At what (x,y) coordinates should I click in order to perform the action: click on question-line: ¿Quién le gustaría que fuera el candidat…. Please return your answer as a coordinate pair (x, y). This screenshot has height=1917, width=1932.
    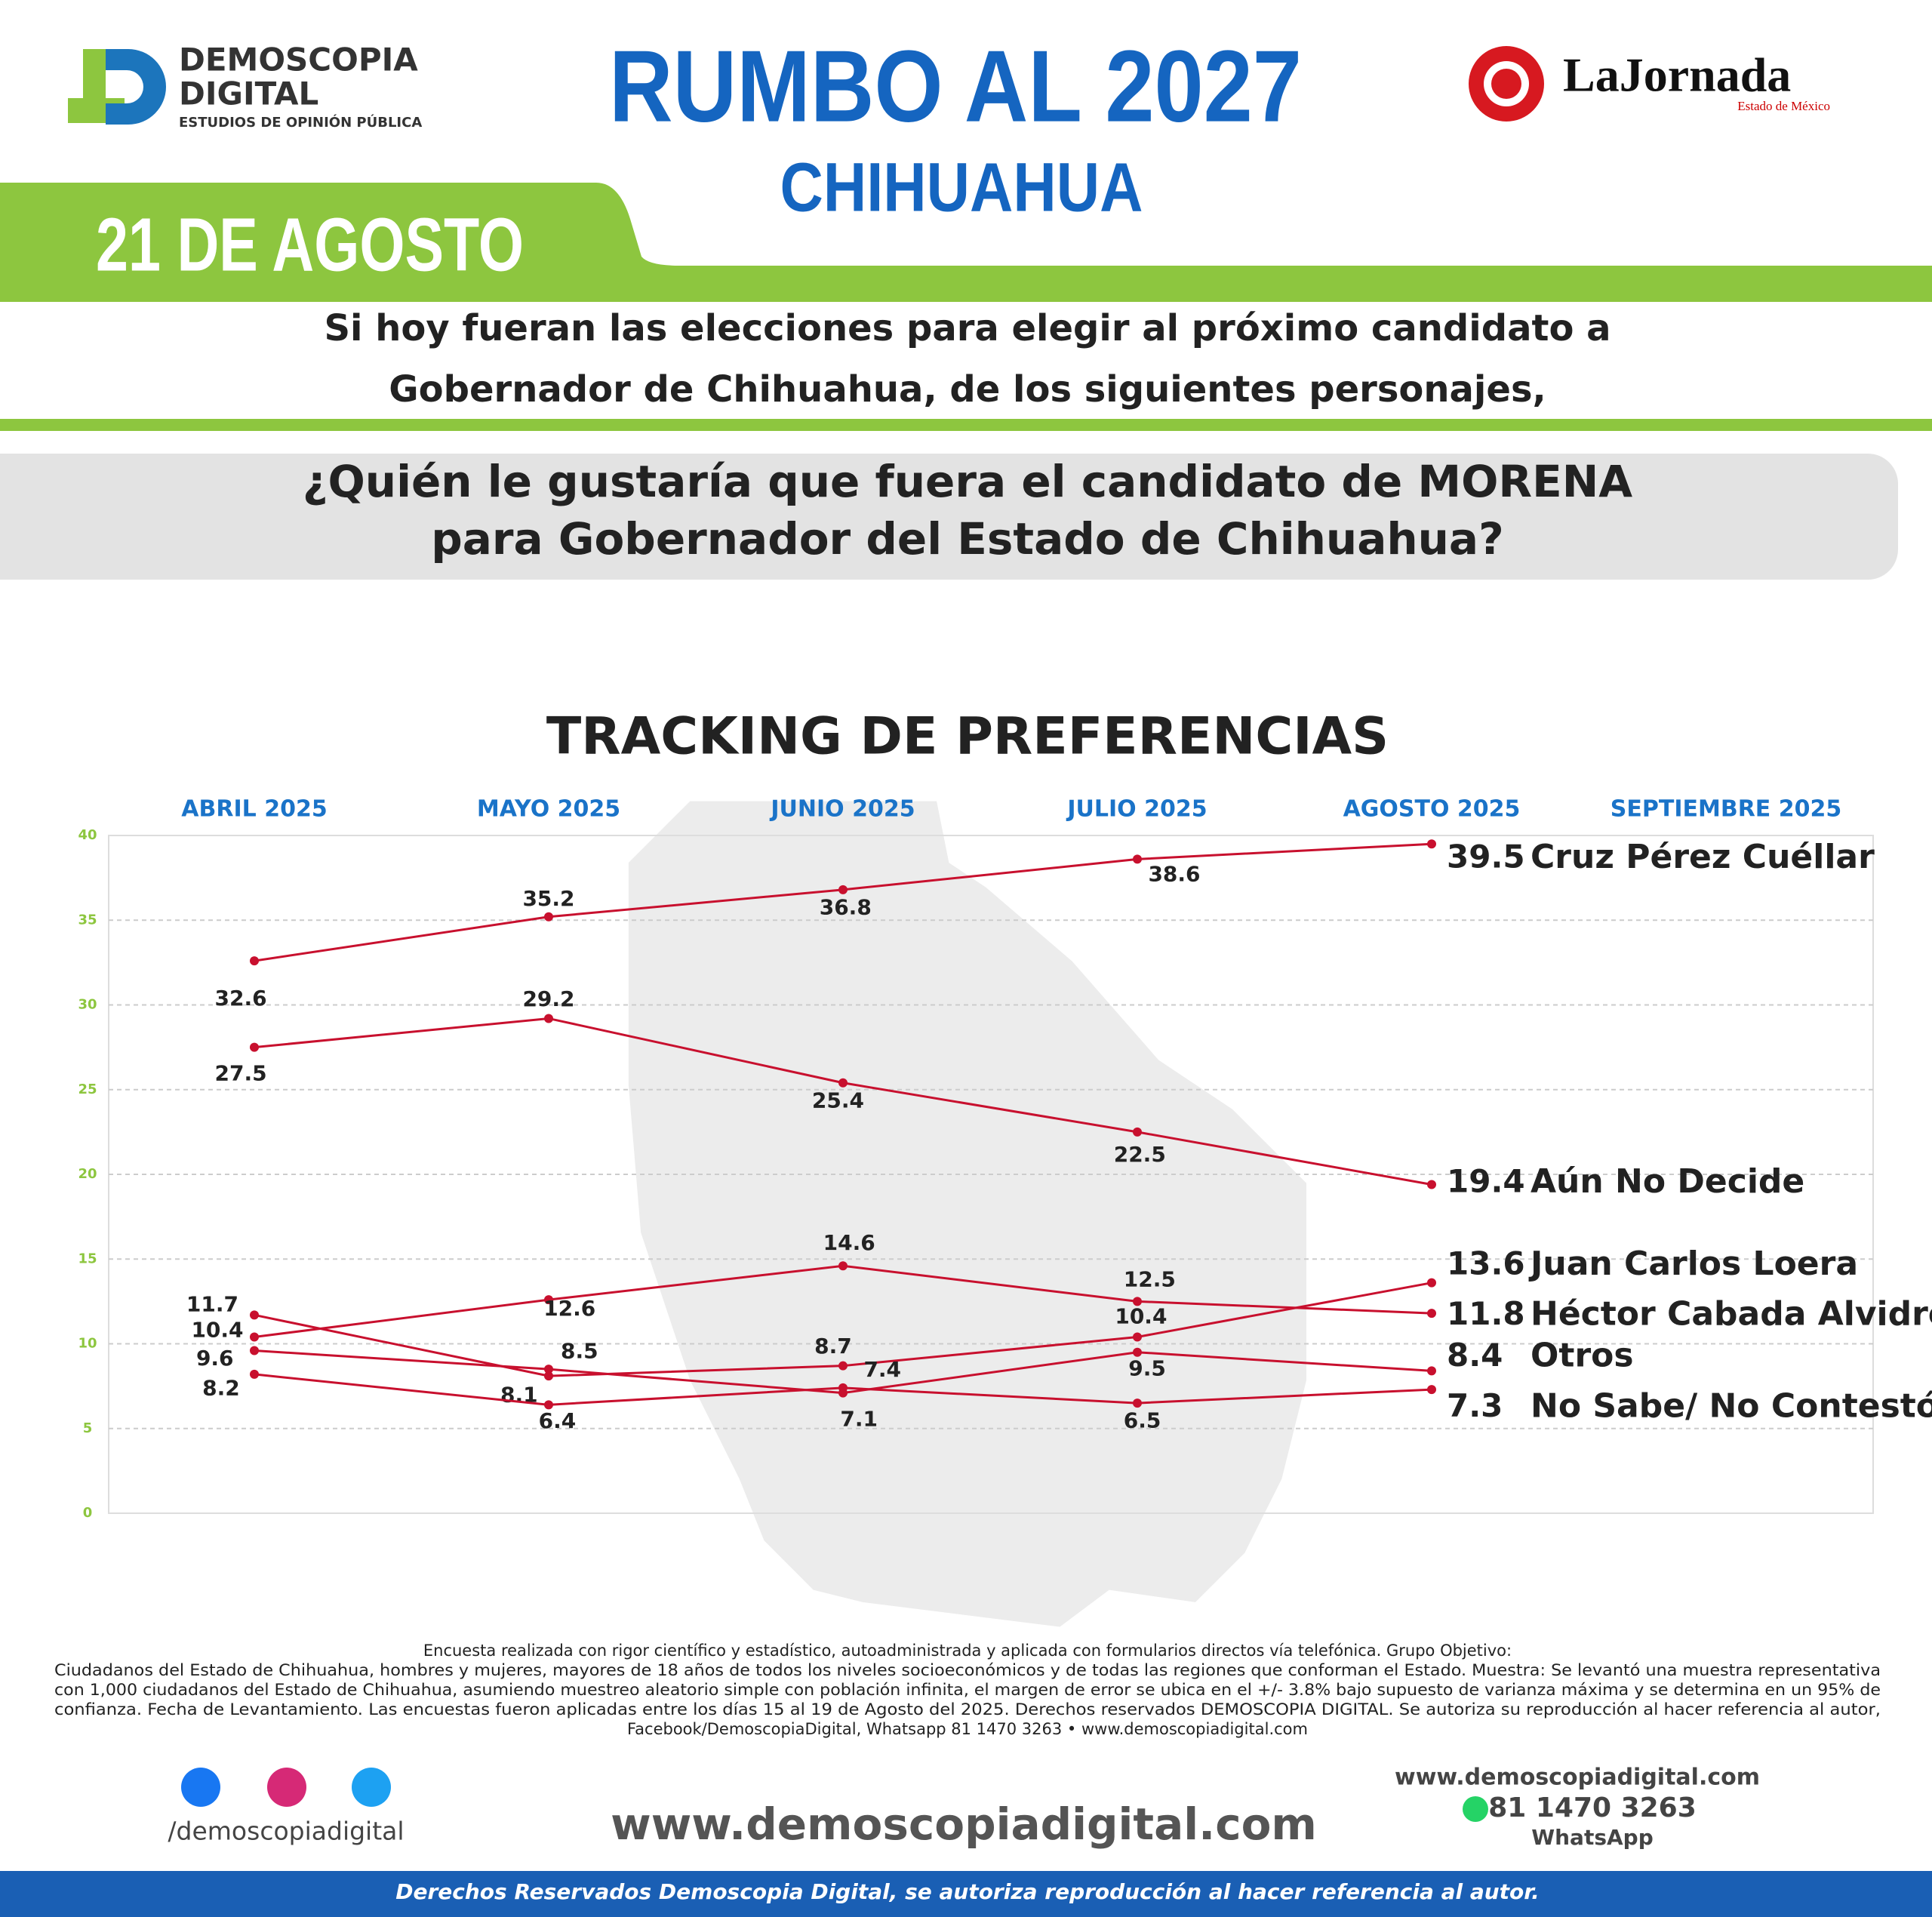
    Looking at the image, I should click on (967, 482).